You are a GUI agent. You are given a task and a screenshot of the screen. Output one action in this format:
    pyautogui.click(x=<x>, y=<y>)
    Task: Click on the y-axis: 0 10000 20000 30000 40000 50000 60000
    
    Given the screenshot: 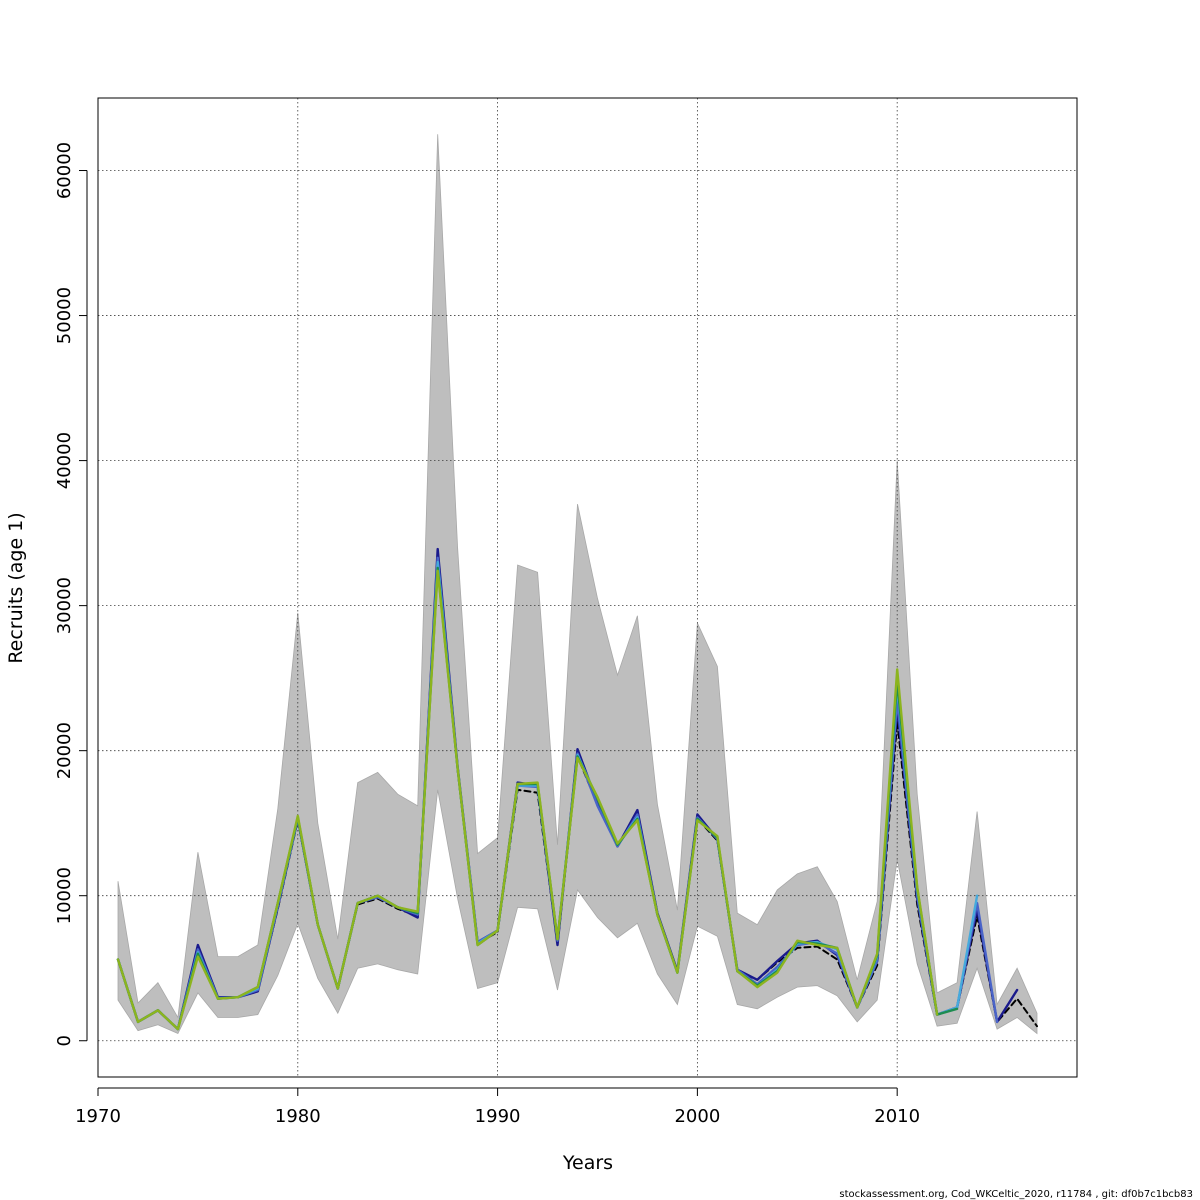 What is the action you would take?
    pyautogui.click(x=71, y=594)
    